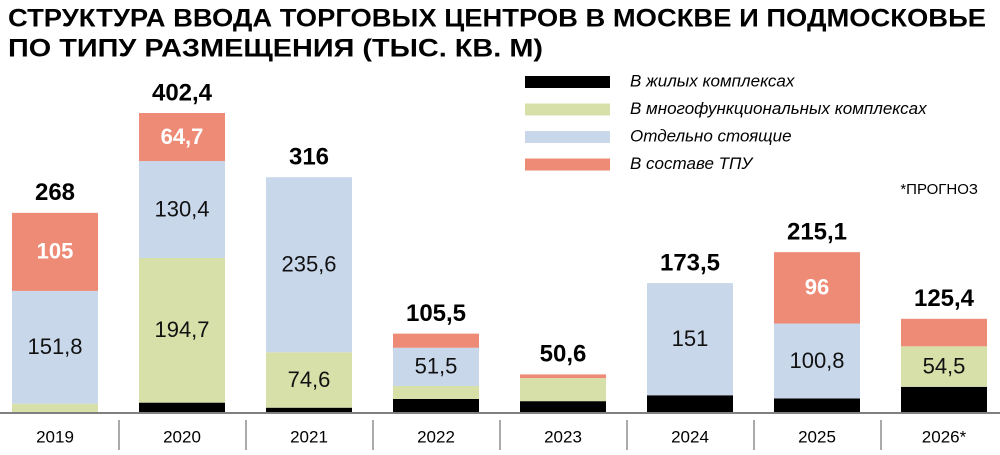 The width and height of the screenshot is (1000, 455). I want to click on value-label: 235,6, so click(308, 264).